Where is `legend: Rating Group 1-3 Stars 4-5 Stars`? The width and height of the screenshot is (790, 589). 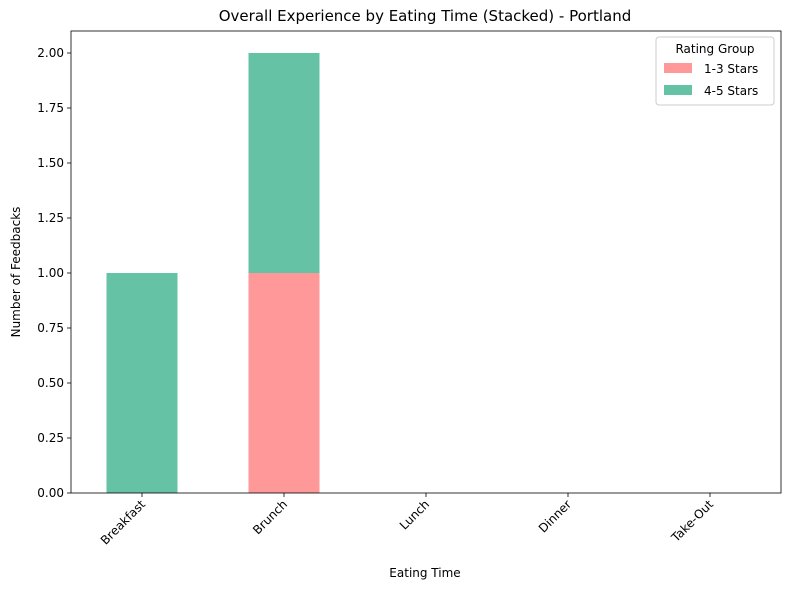 legend: Rating Group 1-3 Stars 4-5 Stars is located at coordinates (715, 71).